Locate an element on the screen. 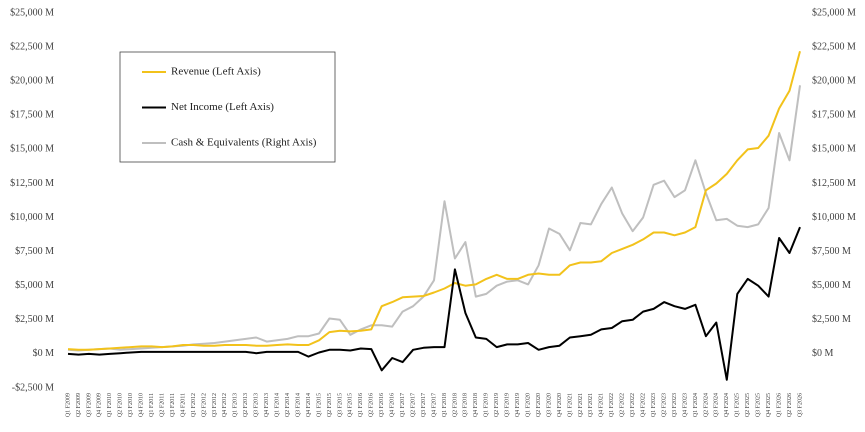 This screenshot has width=865, height=432. x-tick-label: Q4 F2016 is located at coordinates (393, 405).